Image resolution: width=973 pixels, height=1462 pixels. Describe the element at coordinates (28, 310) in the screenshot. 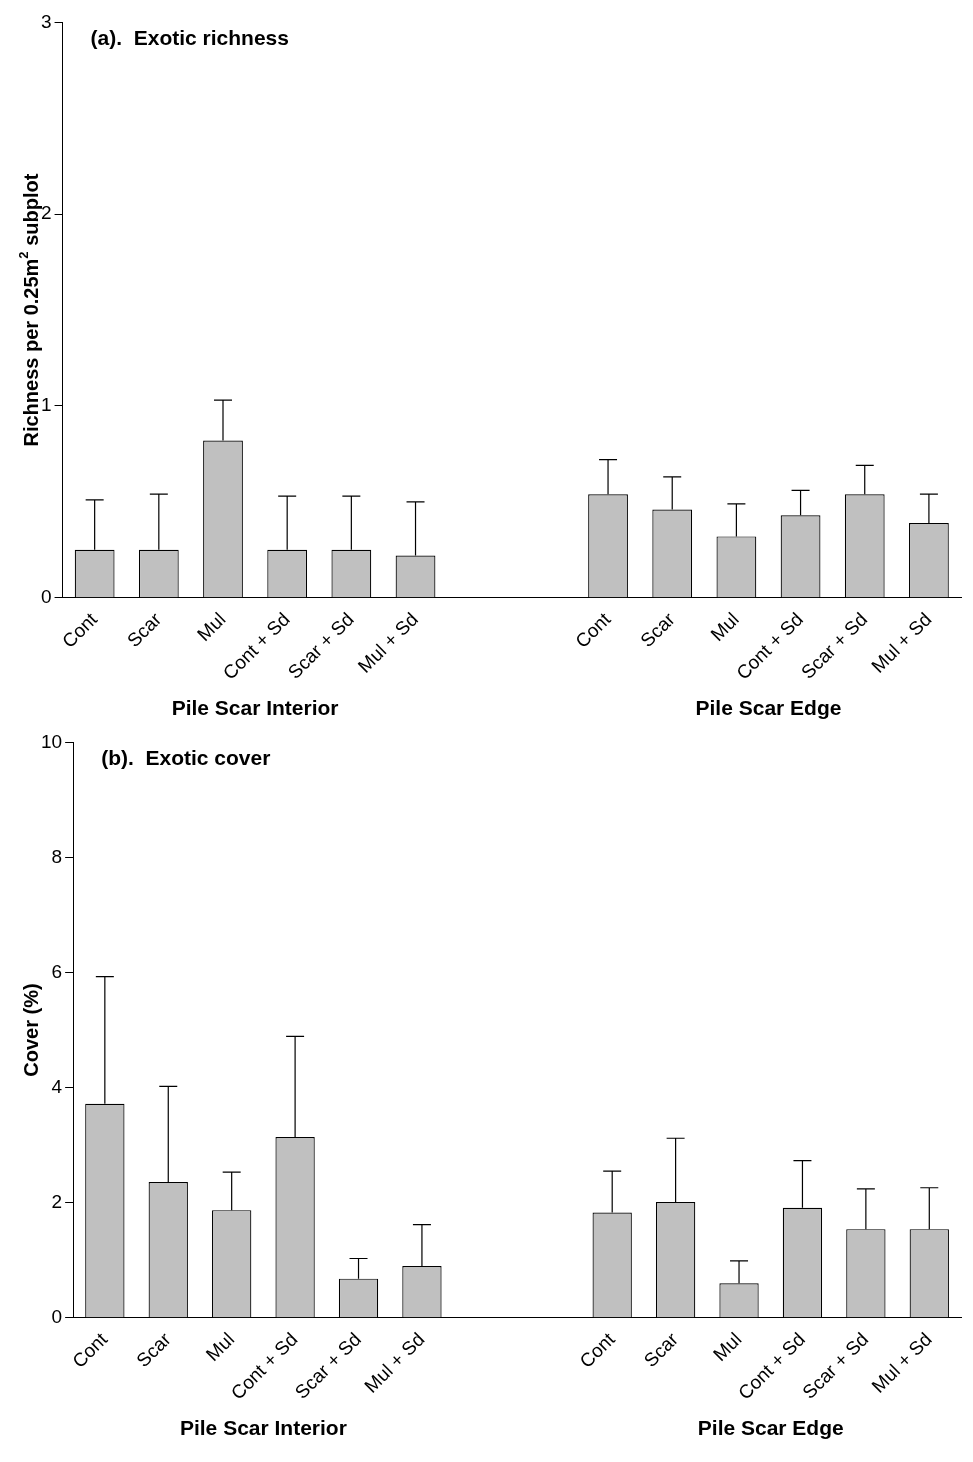

I see `y-axis-title: Richness per 0.25m2 subplot` at that location.